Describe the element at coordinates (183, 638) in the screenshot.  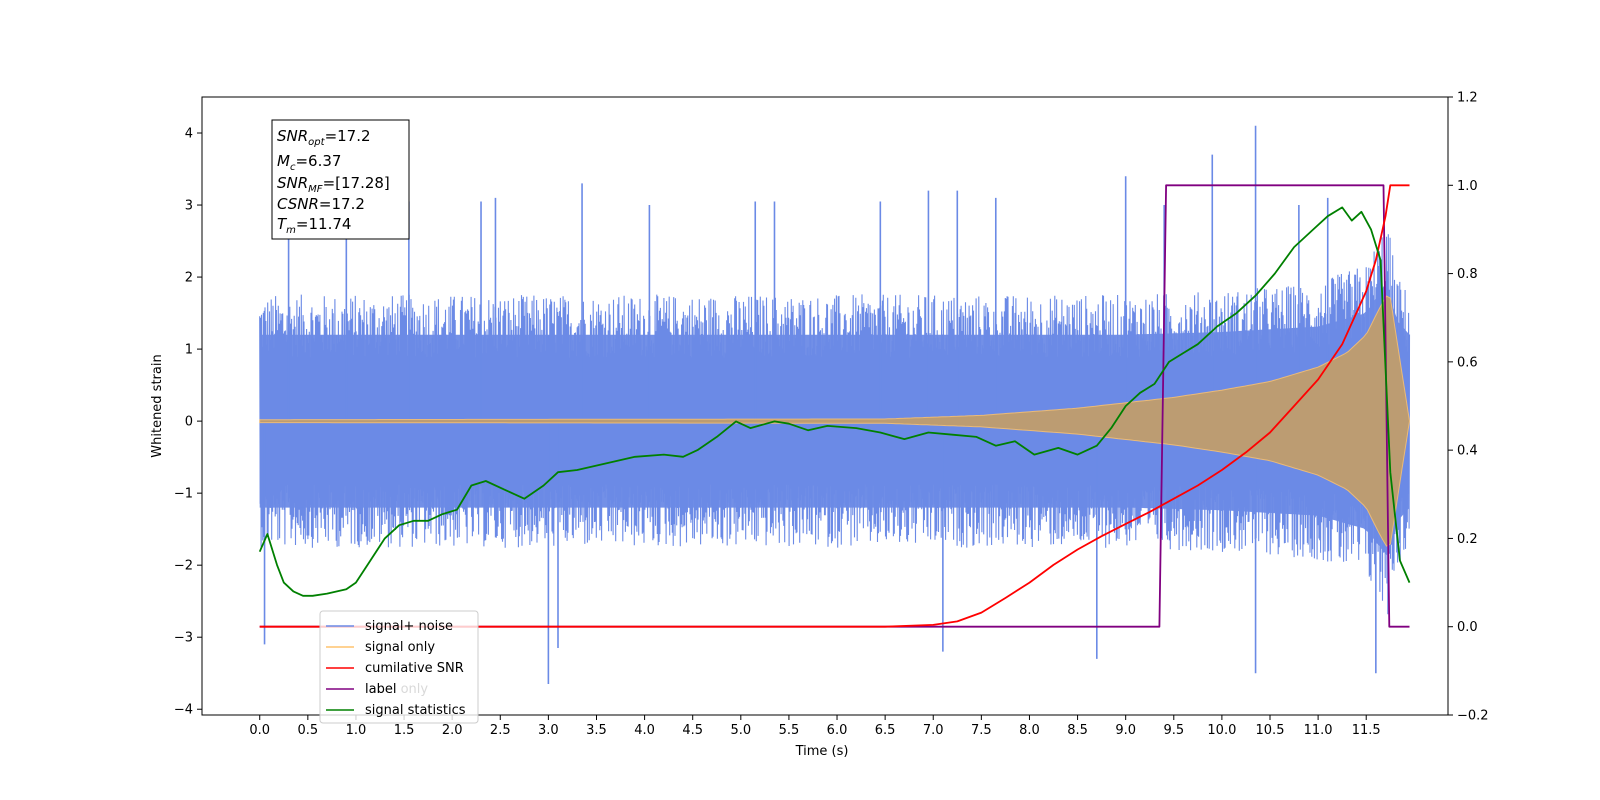
I see `y-tick-label: −3` at that location.